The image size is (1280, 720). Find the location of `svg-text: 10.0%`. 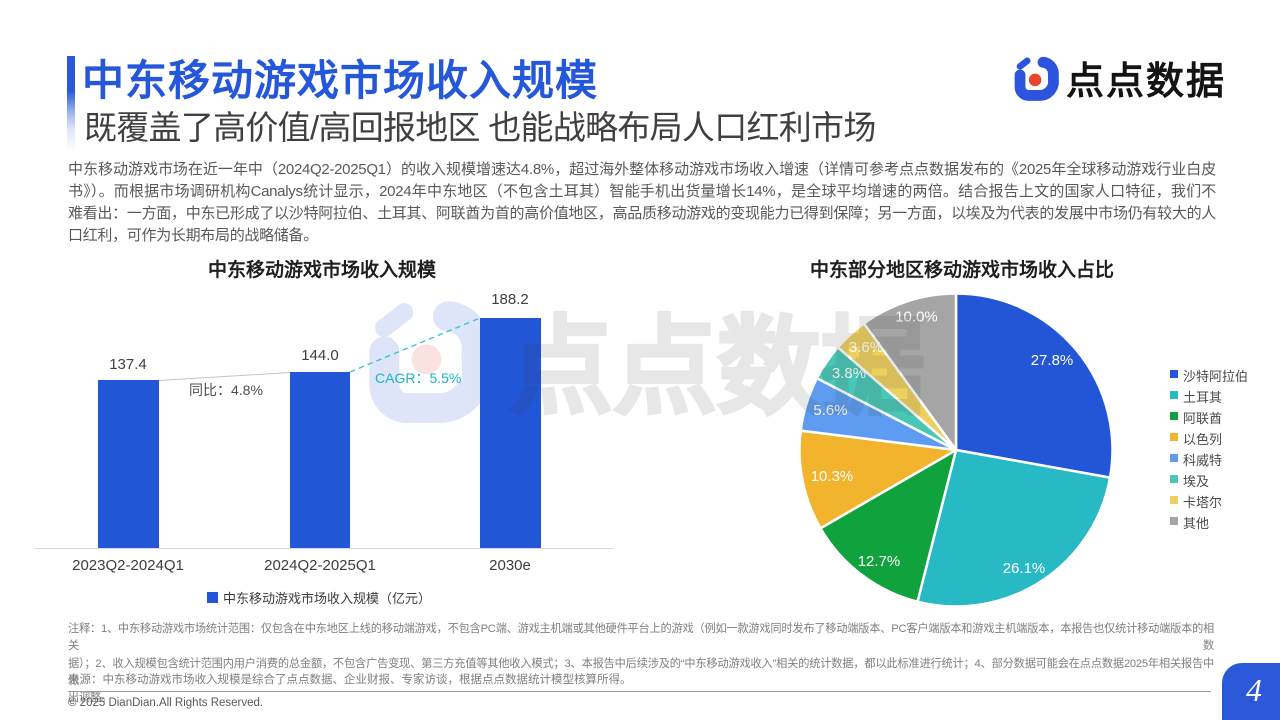

svg-text: 10.0% is located at coordinates (916, 317).